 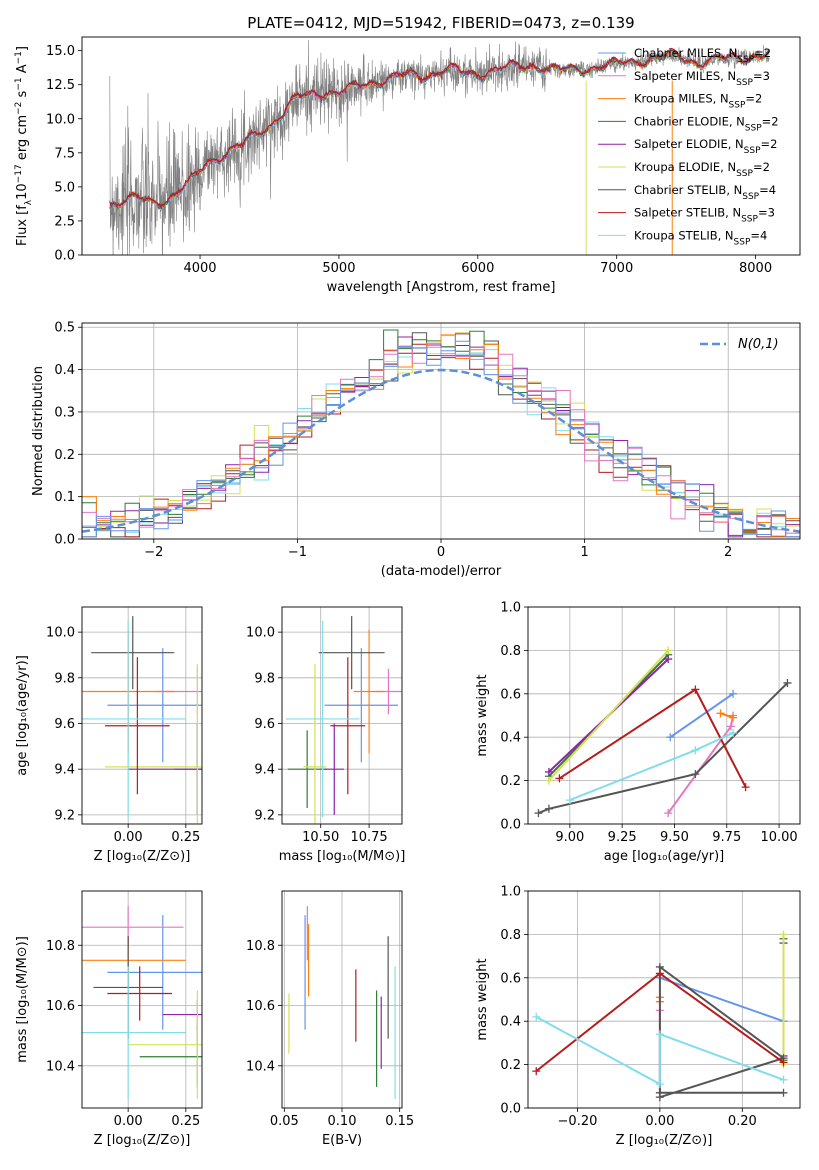 What do you see at coordinates (681, 99) in the screenshot?
I see `label-part: Kroupa MILES, N` at bounding box center [681, 99].